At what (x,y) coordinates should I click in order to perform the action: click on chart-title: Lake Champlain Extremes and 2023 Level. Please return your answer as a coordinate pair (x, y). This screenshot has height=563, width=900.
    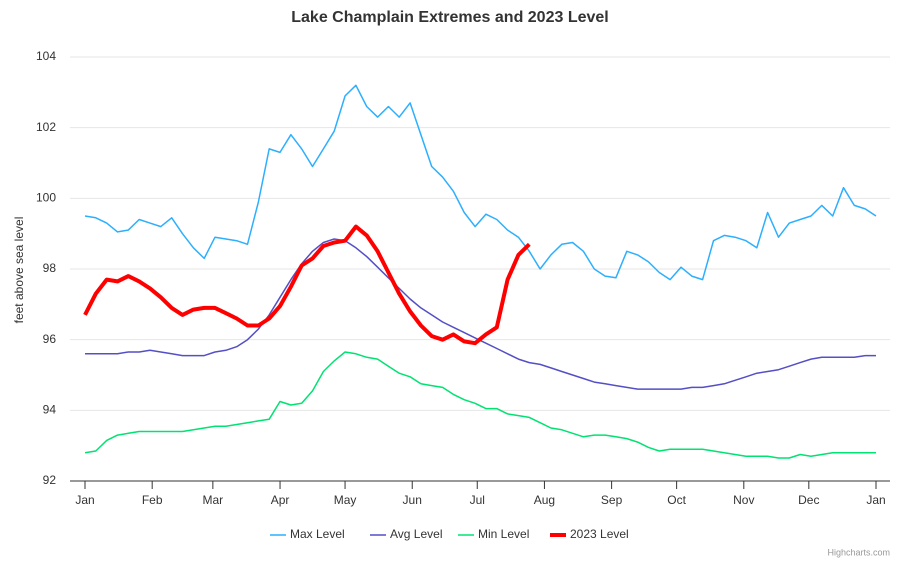
    Looking at the image, I should click on (449, 17).